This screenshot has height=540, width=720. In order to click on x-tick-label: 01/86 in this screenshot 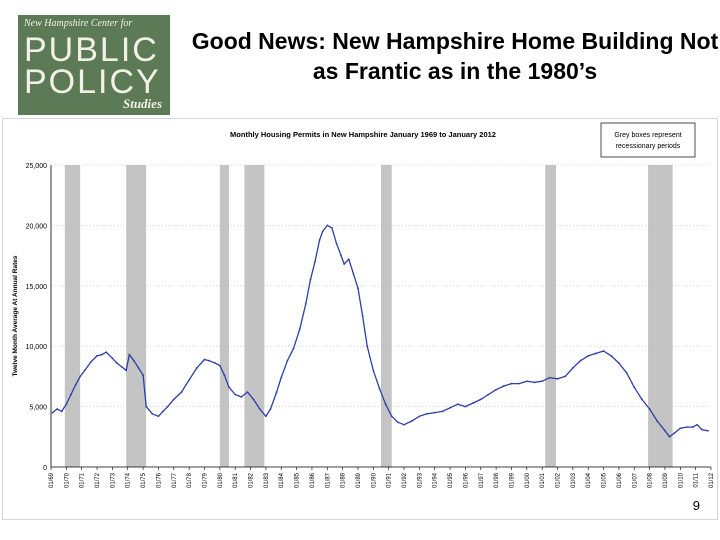, I will do `click(313, 480)`.